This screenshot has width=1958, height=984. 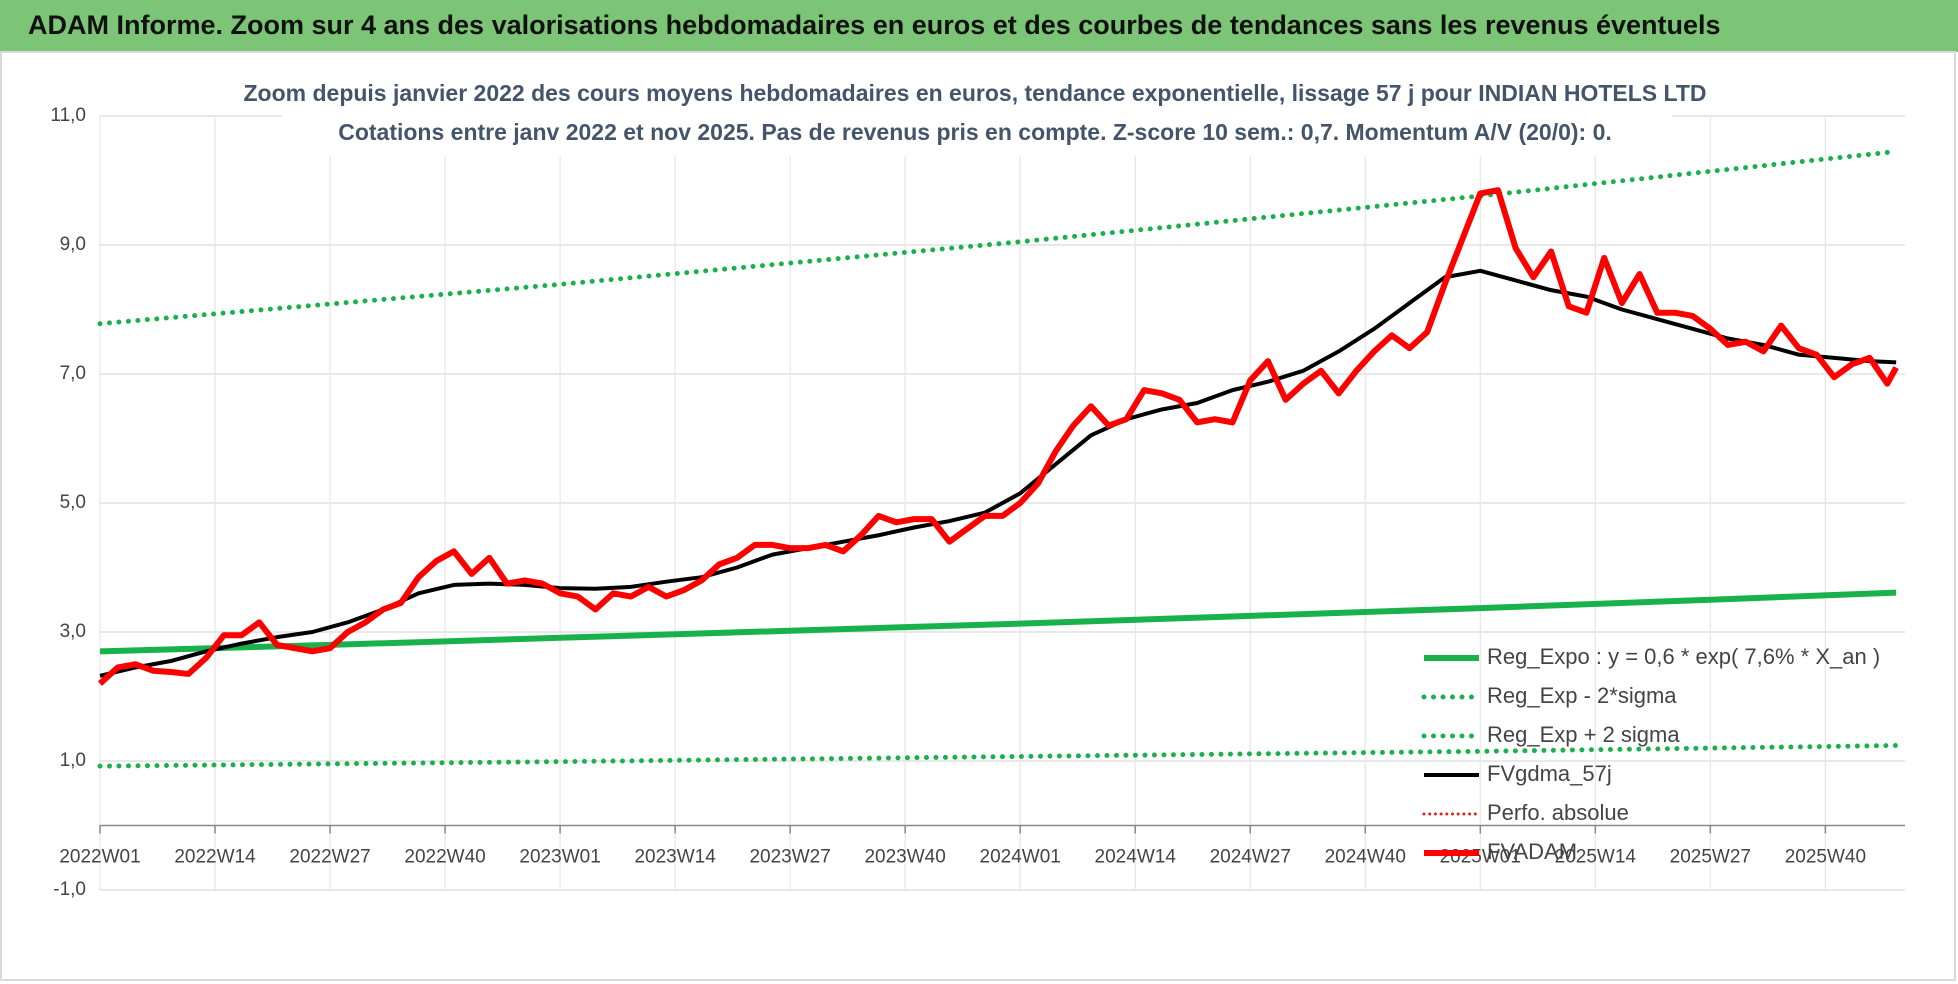 I want to click on x-tick-label: 2022W27, so click(x=329, y=857).